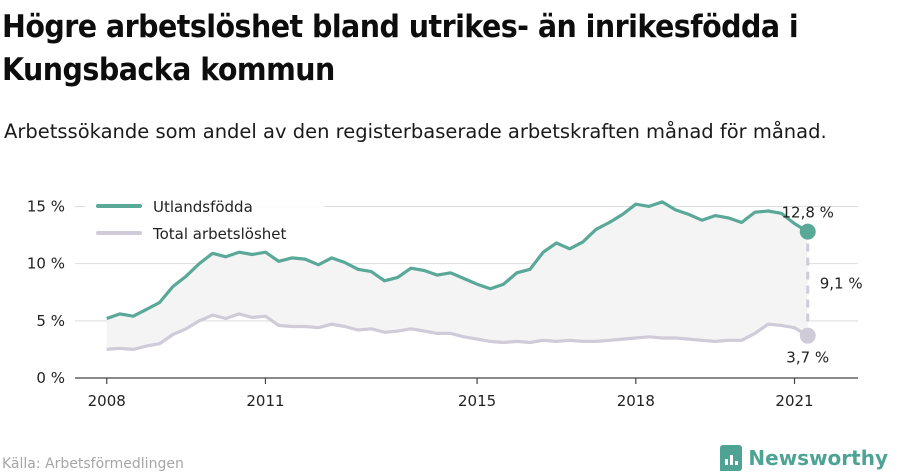  Describe the element at coordinates (107, 401) in the screenshot. I see `x-tick-label: 2008` at that location.